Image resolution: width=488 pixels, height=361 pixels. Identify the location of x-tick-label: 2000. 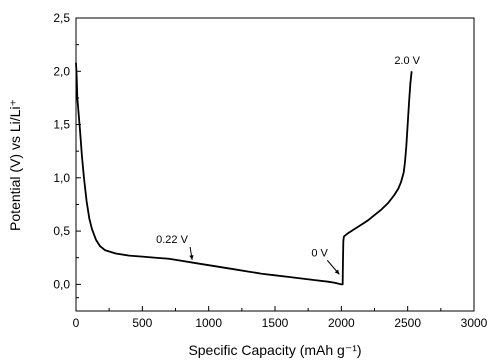
(341, 323).